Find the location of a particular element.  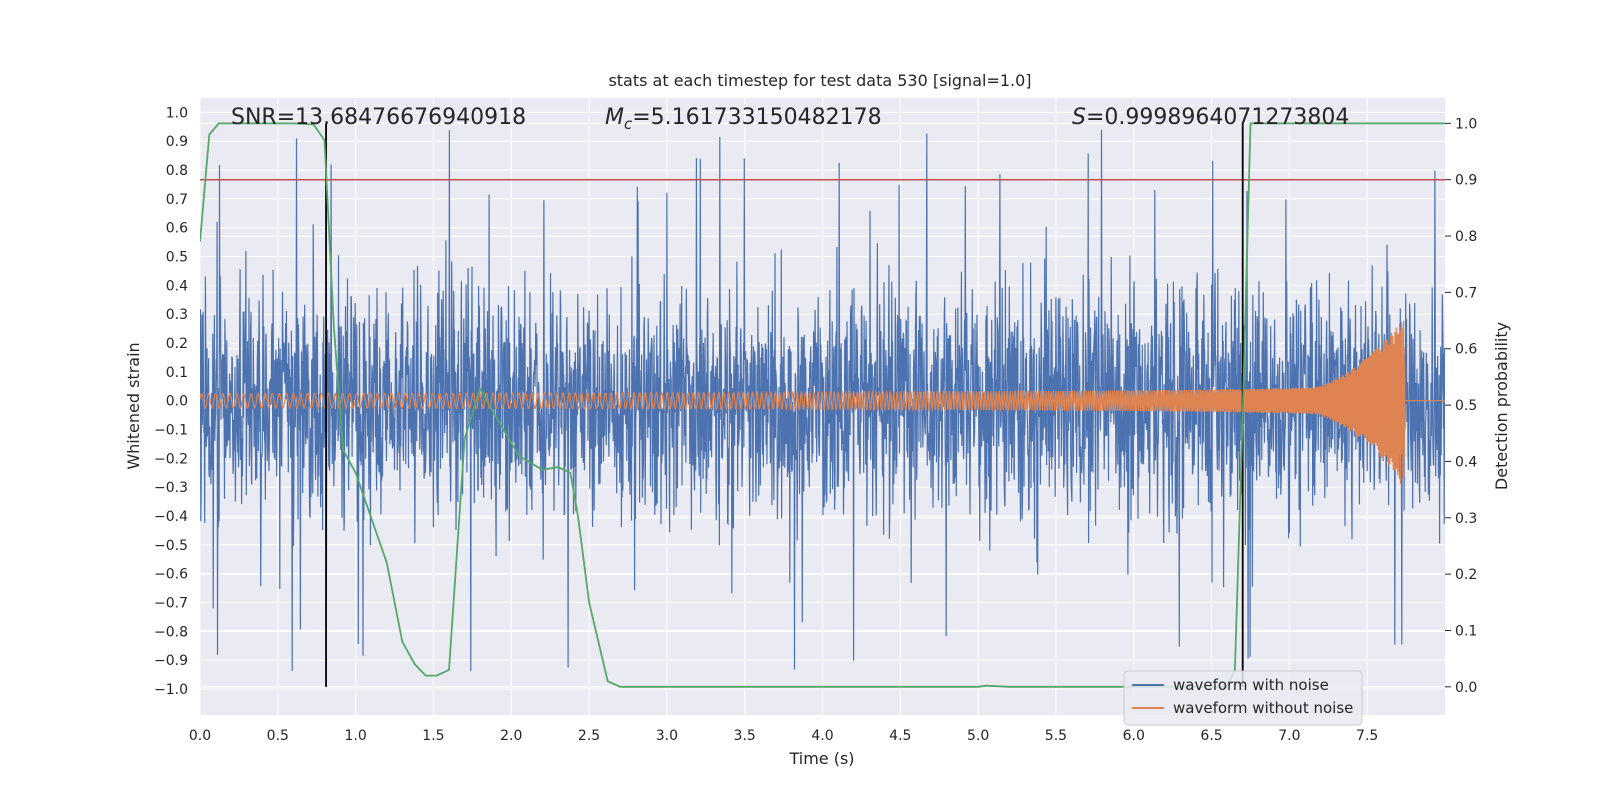

x-tick-label: 3.0 is located at coordinates (667, 736).